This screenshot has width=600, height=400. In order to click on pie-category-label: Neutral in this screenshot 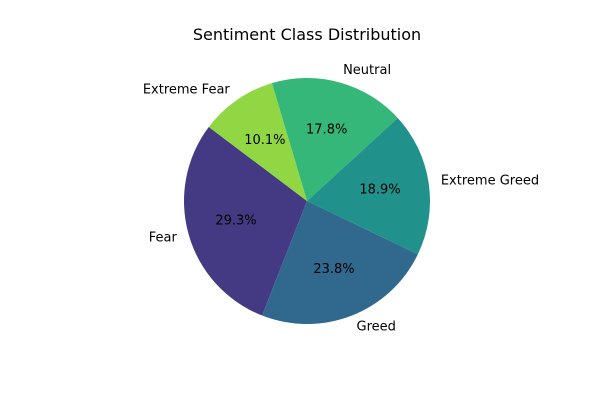, I will do `click(367, 70)`.